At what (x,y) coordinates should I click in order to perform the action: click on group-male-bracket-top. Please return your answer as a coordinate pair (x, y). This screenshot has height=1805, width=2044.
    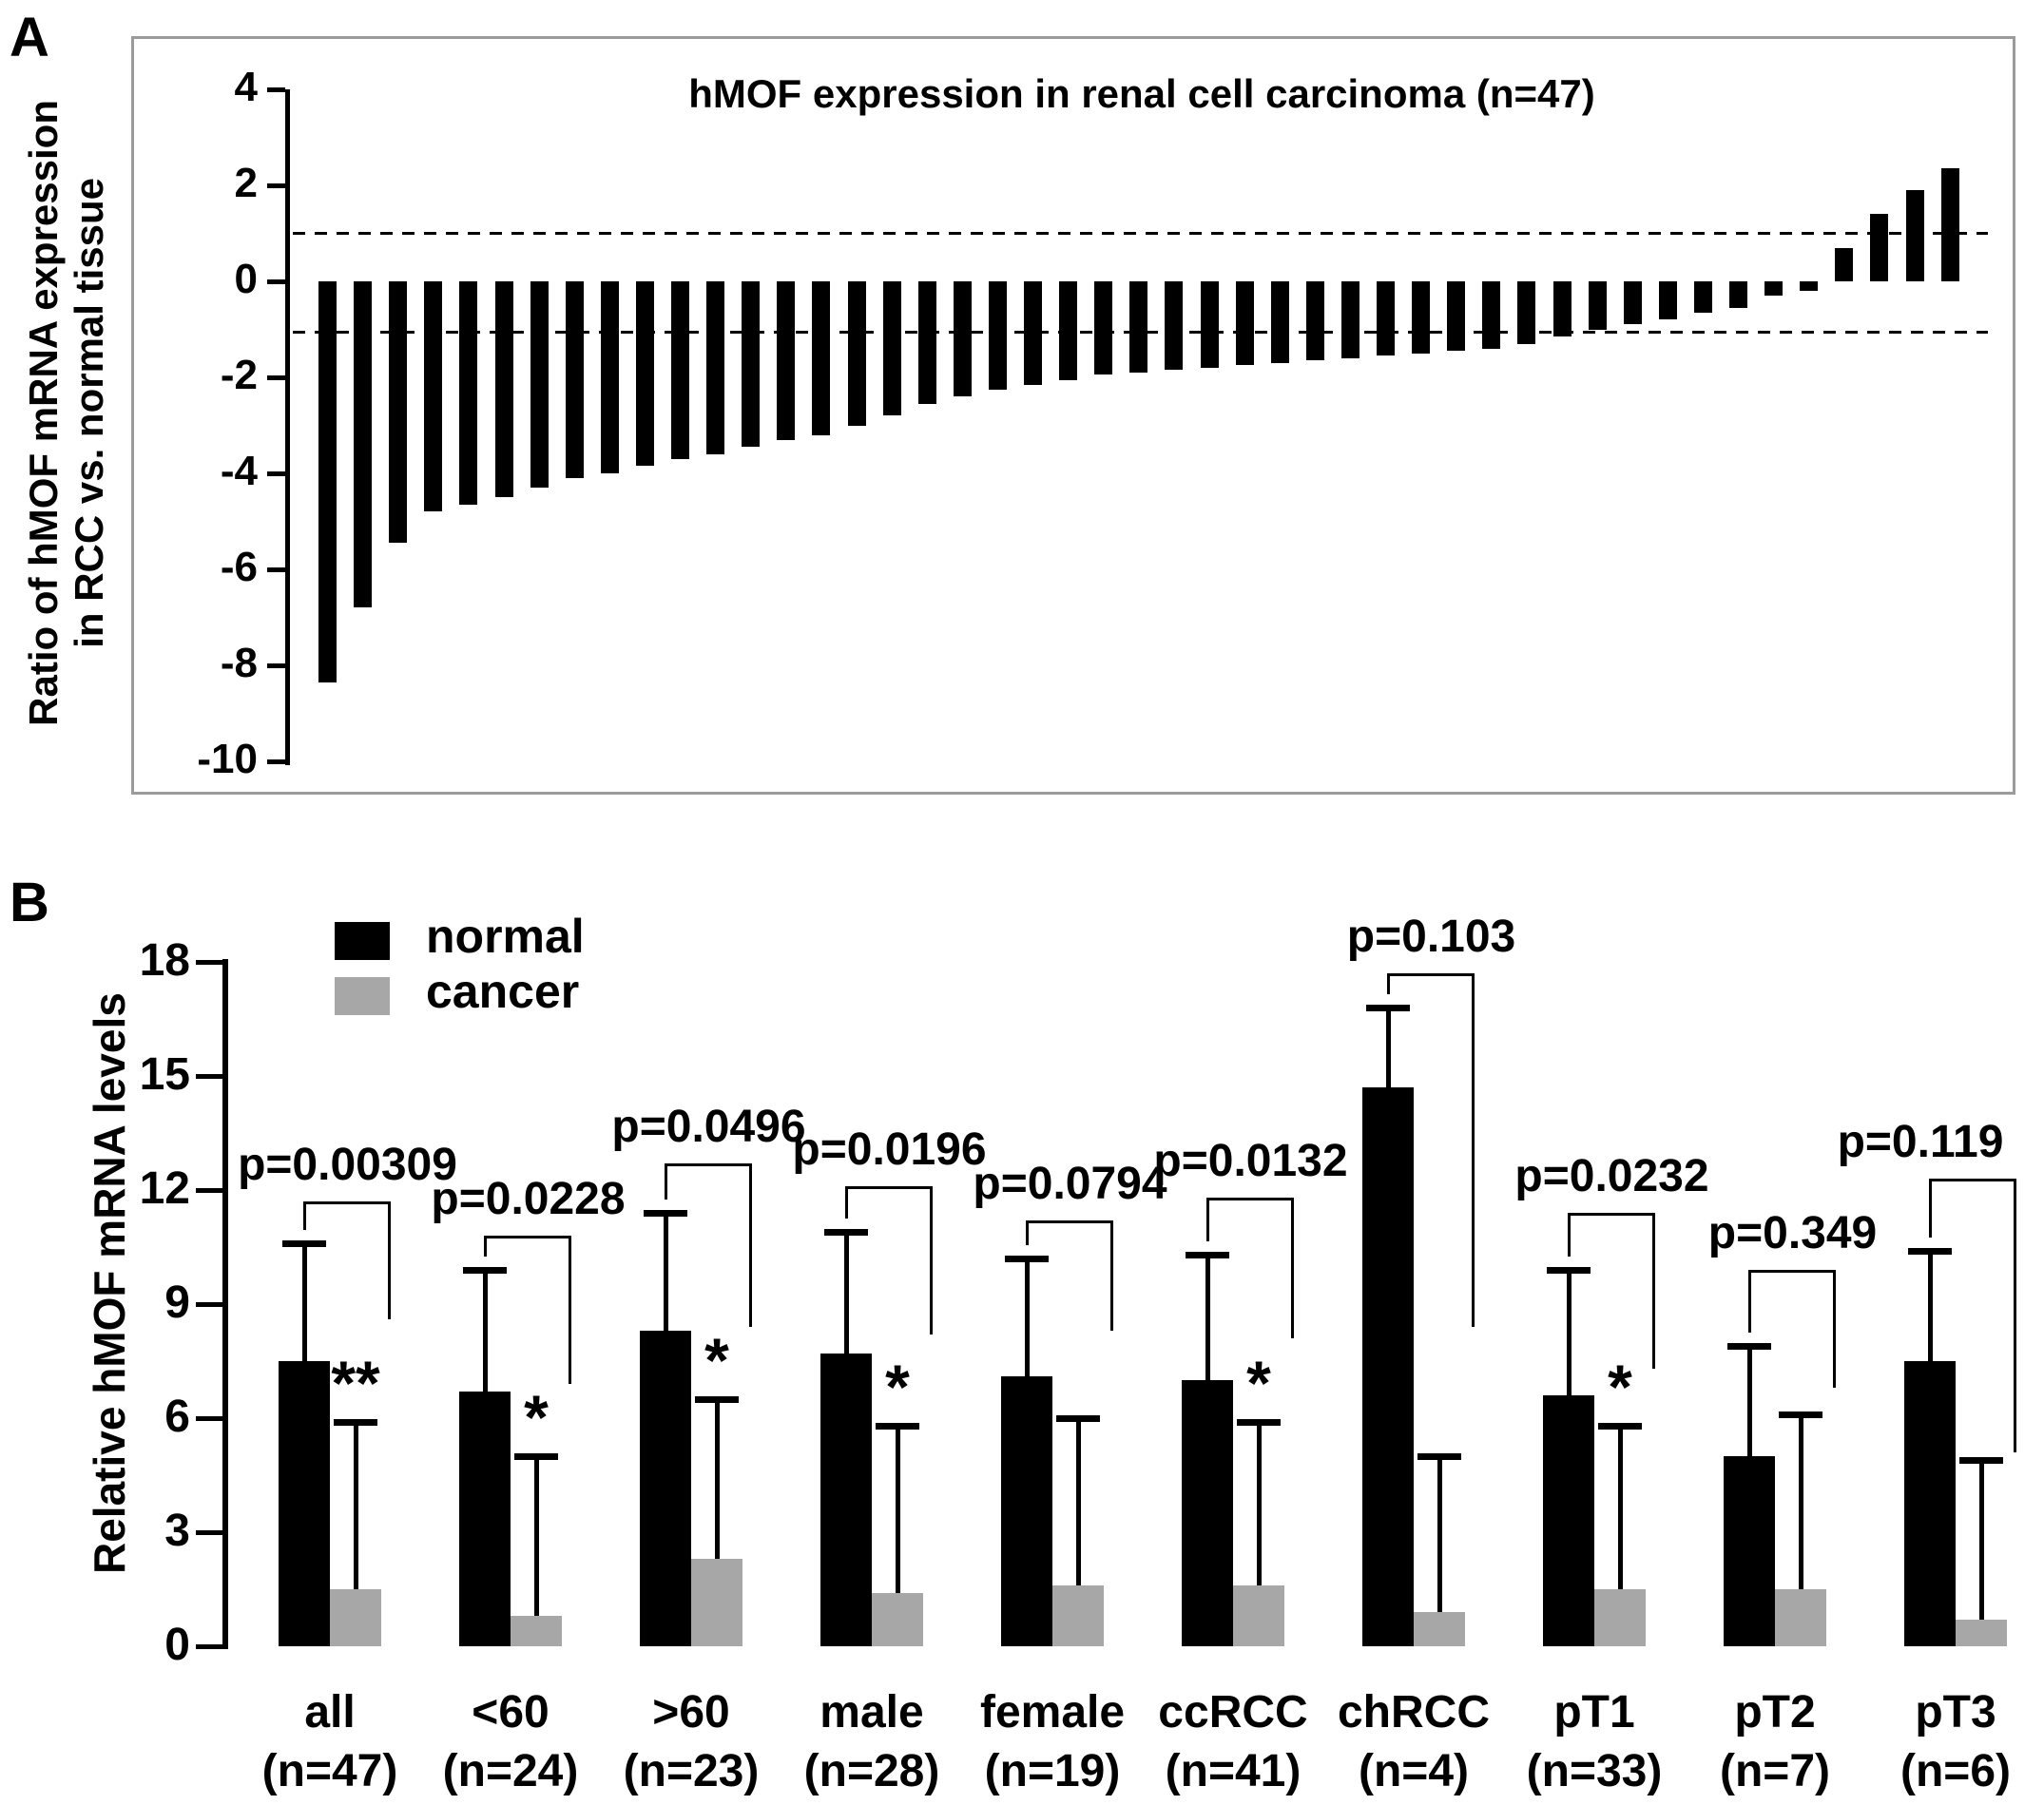
    Looking at the image, I should click on (889, 1187).